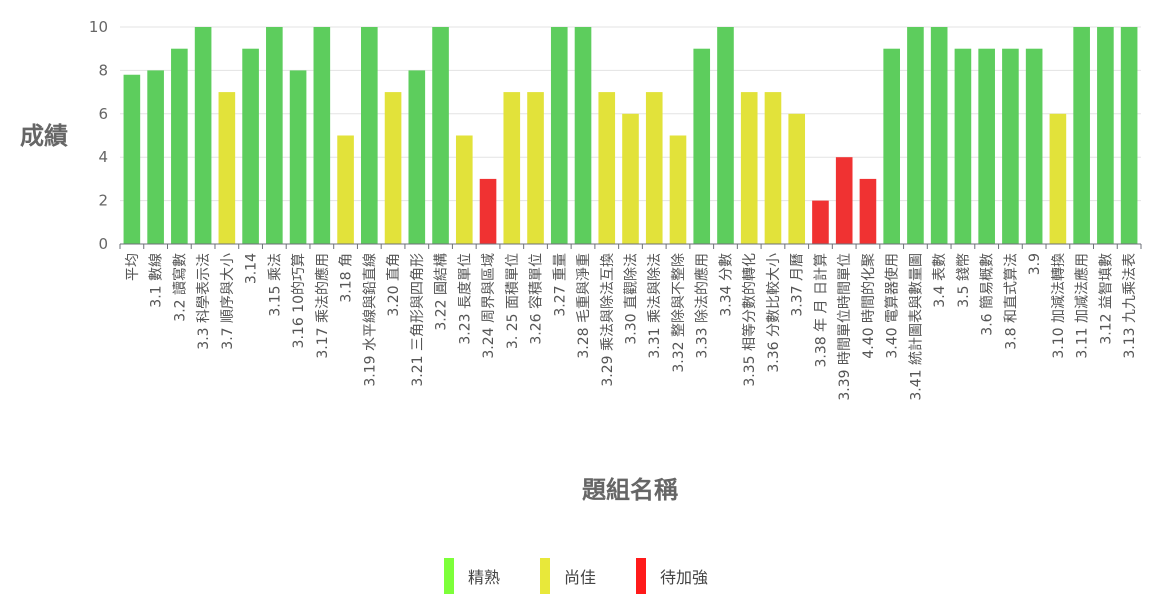  I want to click on legend-item: 待加強, so click(672, 576).